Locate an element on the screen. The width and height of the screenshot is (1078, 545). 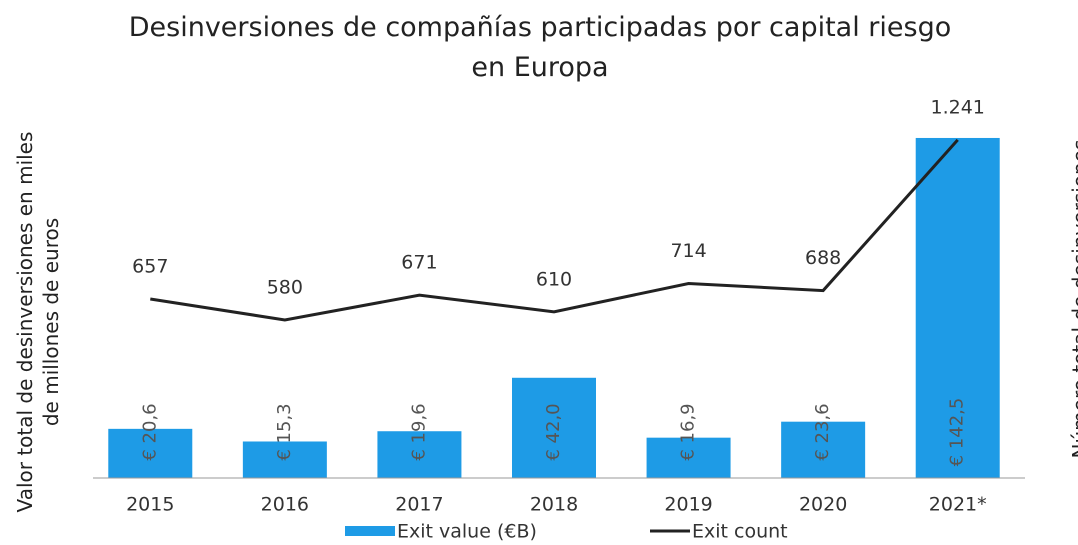
line-value-label: 714 is located at coordinates (688, 251).